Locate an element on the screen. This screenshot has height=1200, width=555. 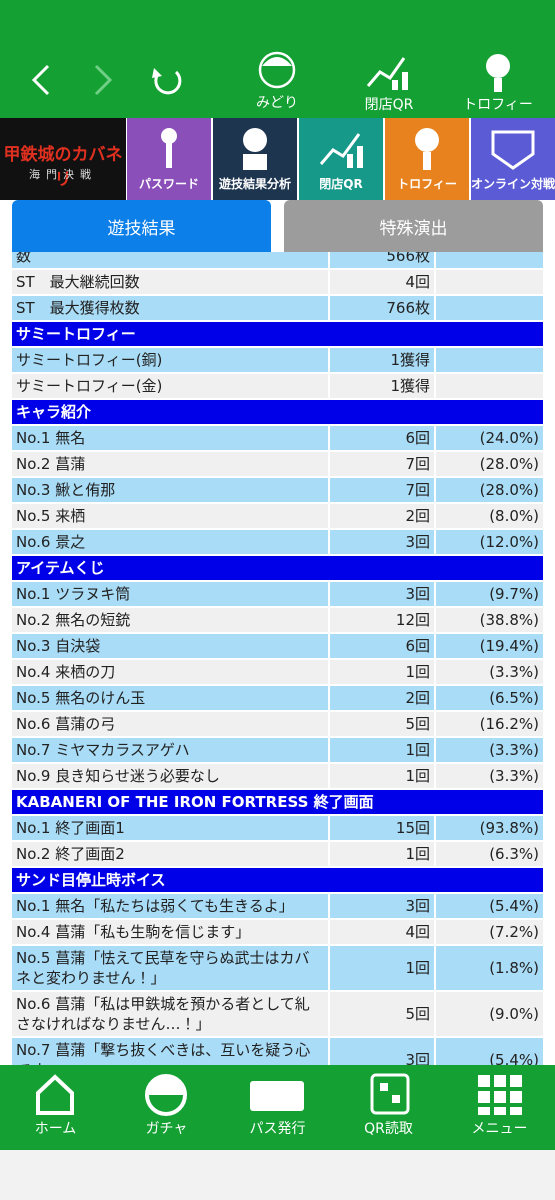
row-label: No.3 自決袋 is located at coordinates (170, 646).